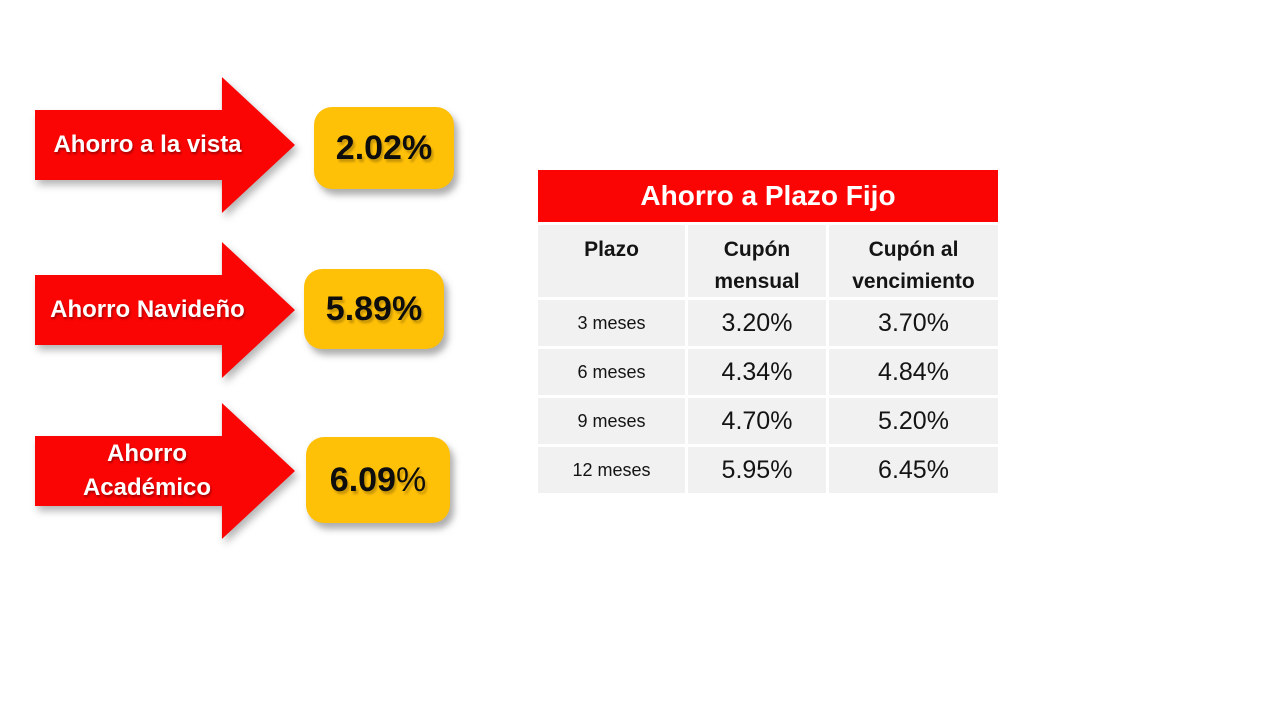 This screenshot has width=1280, height=720. I want to click on savings-arrow-navideno: Ahorro Navideño, so click(165, 310).